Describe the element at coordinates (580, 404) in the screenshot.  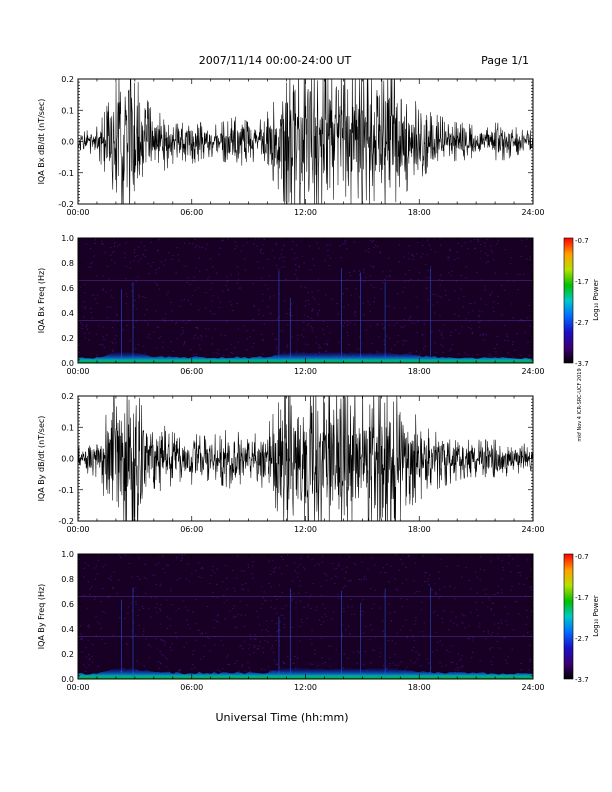
I see `credit-text: mkf Nov 4 ICR-SRC-UCF 2019` at that location.